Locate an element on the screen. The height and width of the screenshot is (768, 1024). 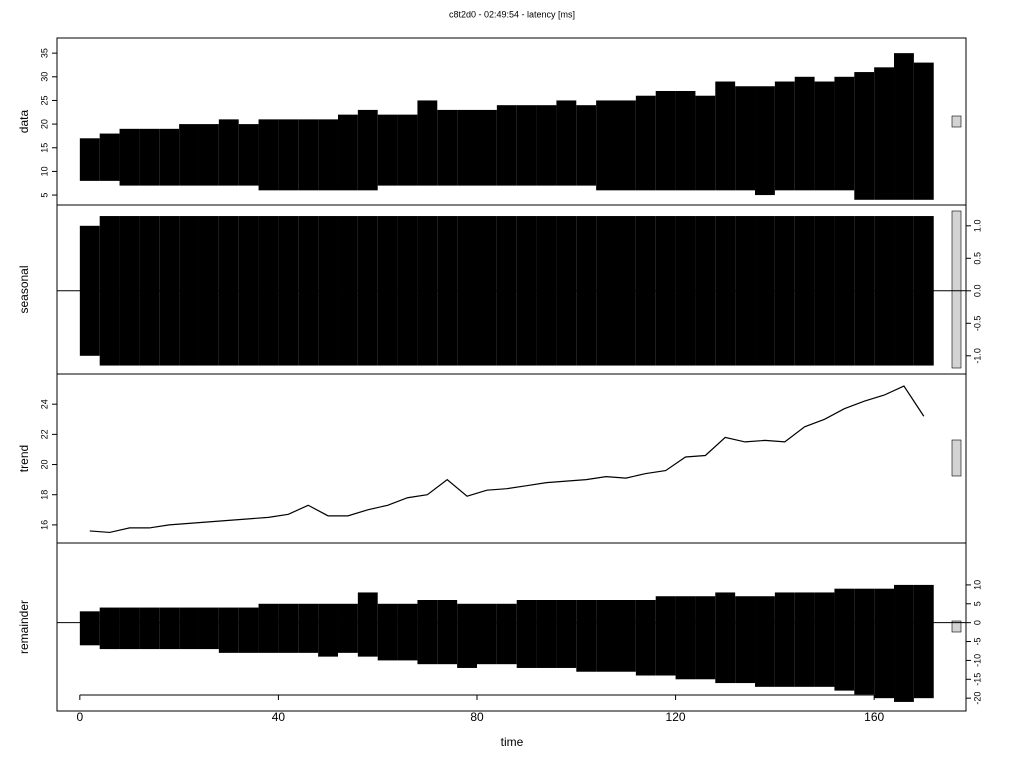
y-tick-label: 25 is located at coordinates (44, 100).